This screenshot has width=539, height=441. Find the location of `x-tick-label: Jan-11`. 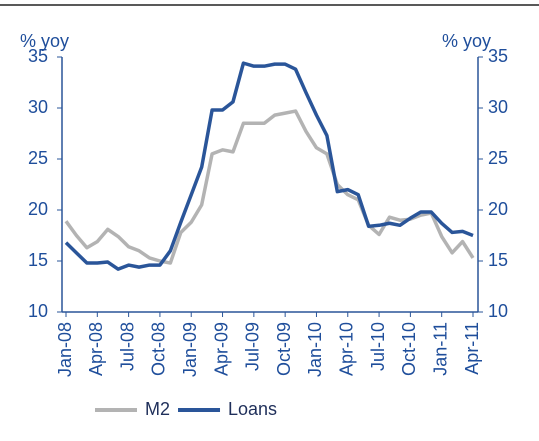

x-tick-label: Jan-11 is located at coordinates (440, 349).